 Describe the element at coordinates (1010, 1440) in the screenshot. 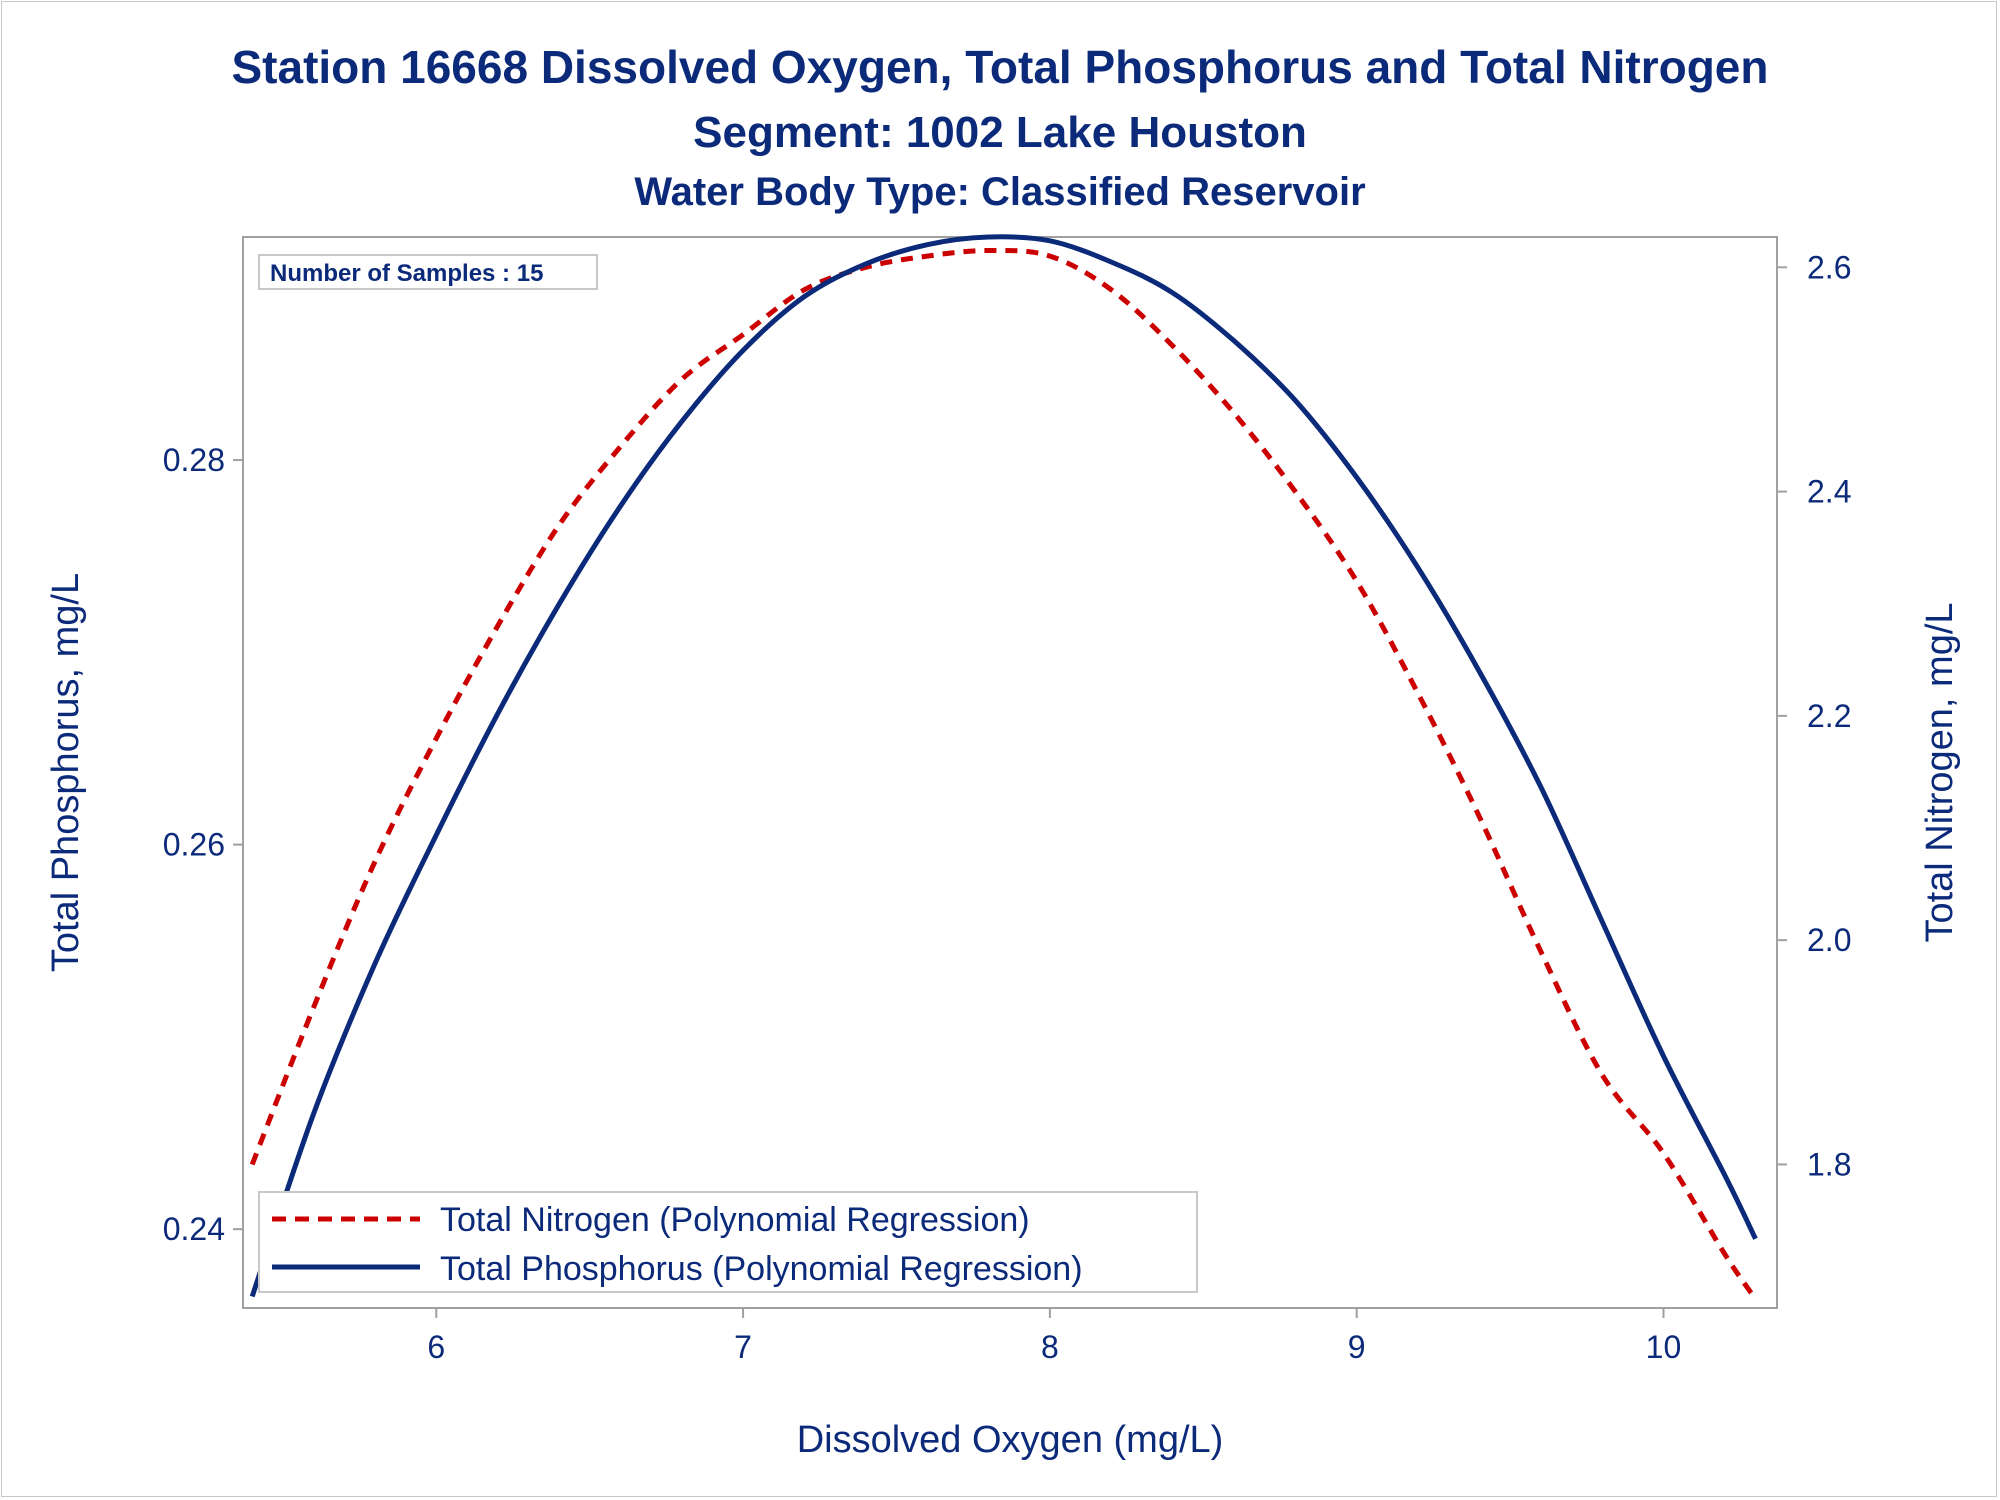

I see `x-axis-title: Dissolved Oxygen (mg/L)` at that location.